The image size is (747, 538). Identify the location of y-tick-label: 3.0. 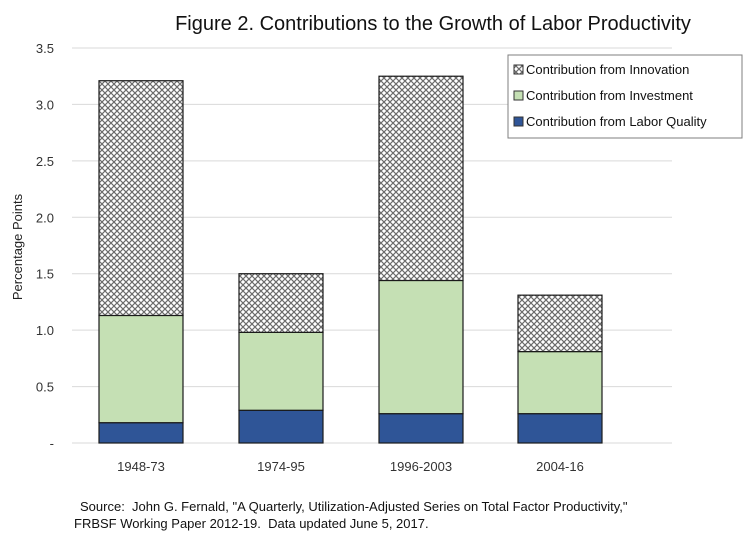
(45, 104).